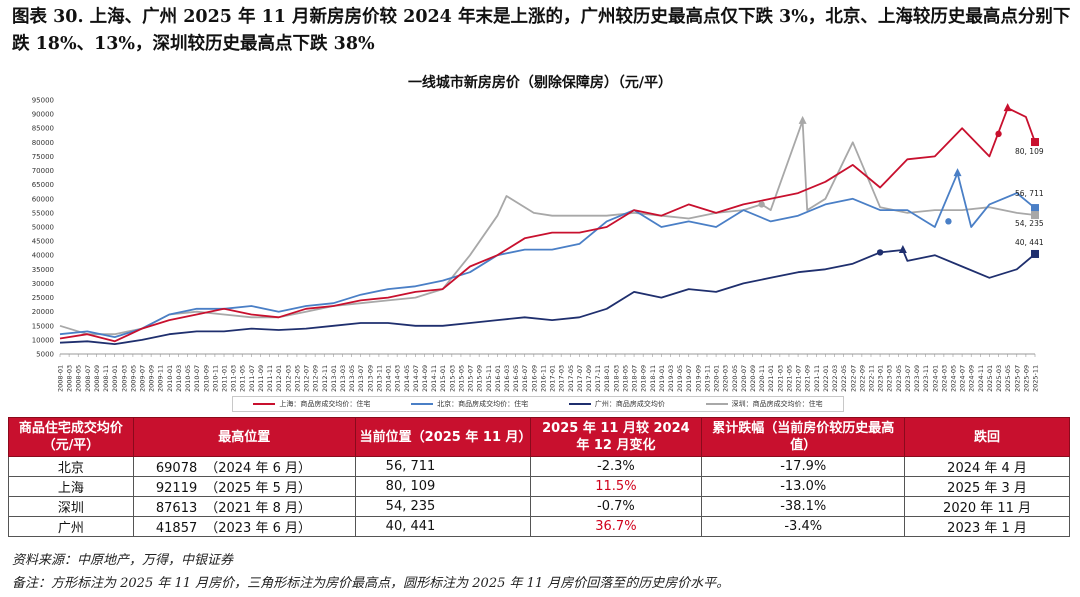  Describe the element at coordinates (71, 466) in the screenshot. I see `cell-city: 北京` at that location.